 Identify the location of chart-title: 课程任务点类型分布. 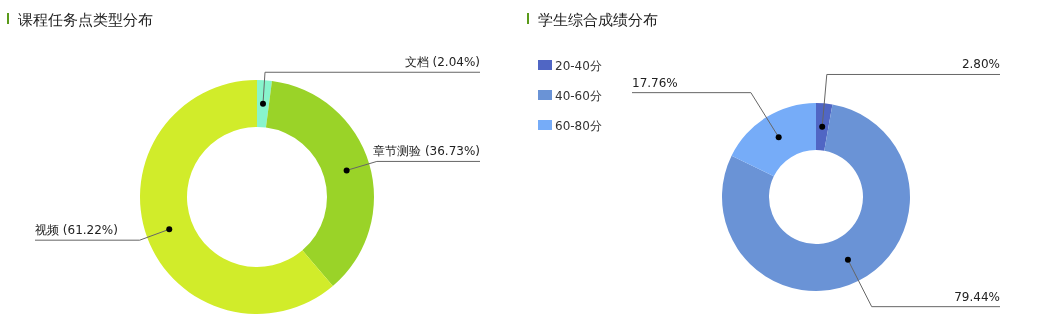
(85, 20).